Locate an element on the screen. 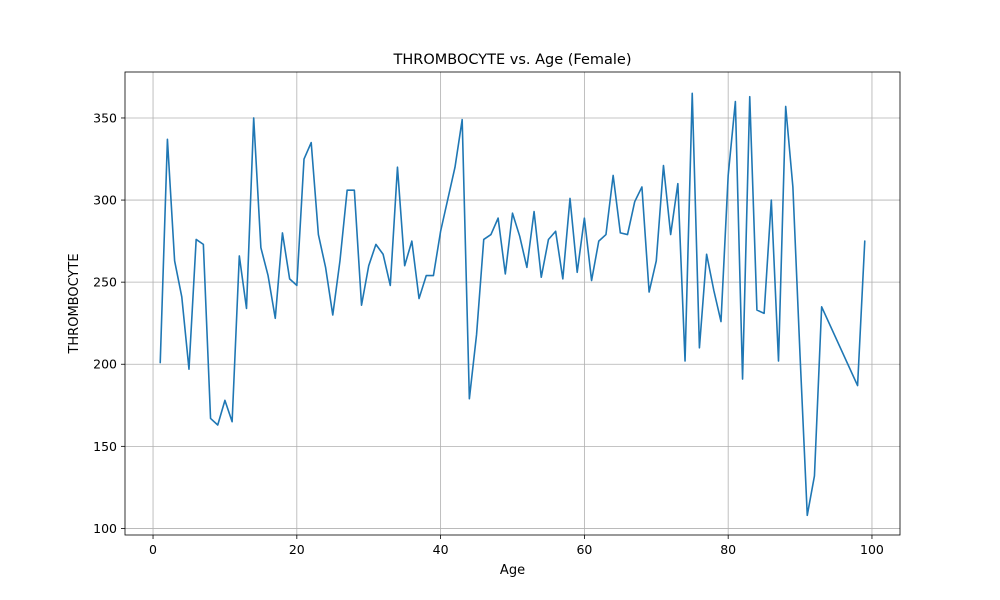  x-tick-label: 20 is located at coordinates (297, 549).